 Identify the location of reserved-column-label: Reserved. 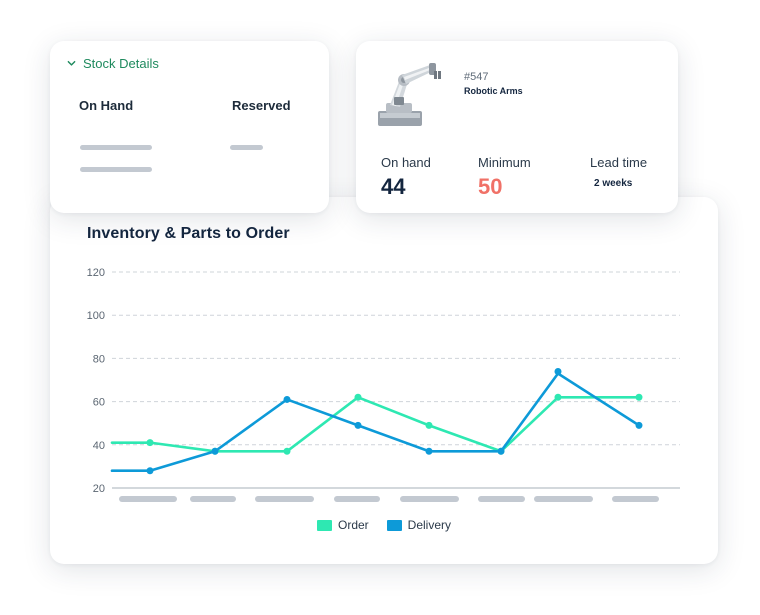
(261, 105).